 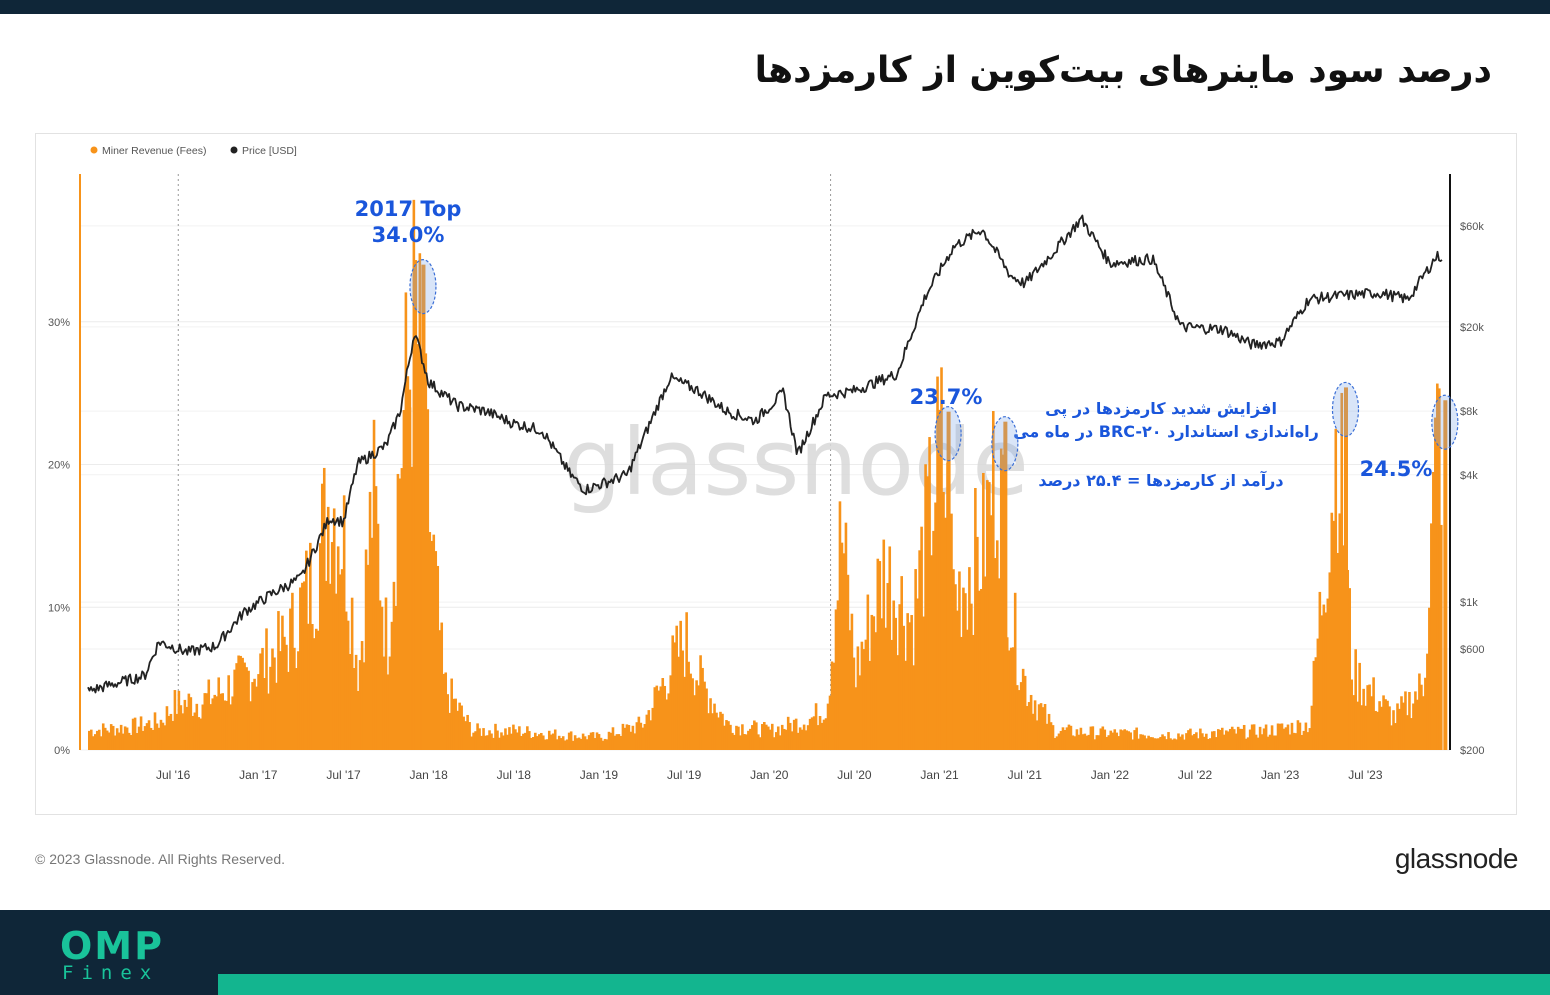 I want to click on x-tick-9: Jan '21, so click(x=939, y=775).